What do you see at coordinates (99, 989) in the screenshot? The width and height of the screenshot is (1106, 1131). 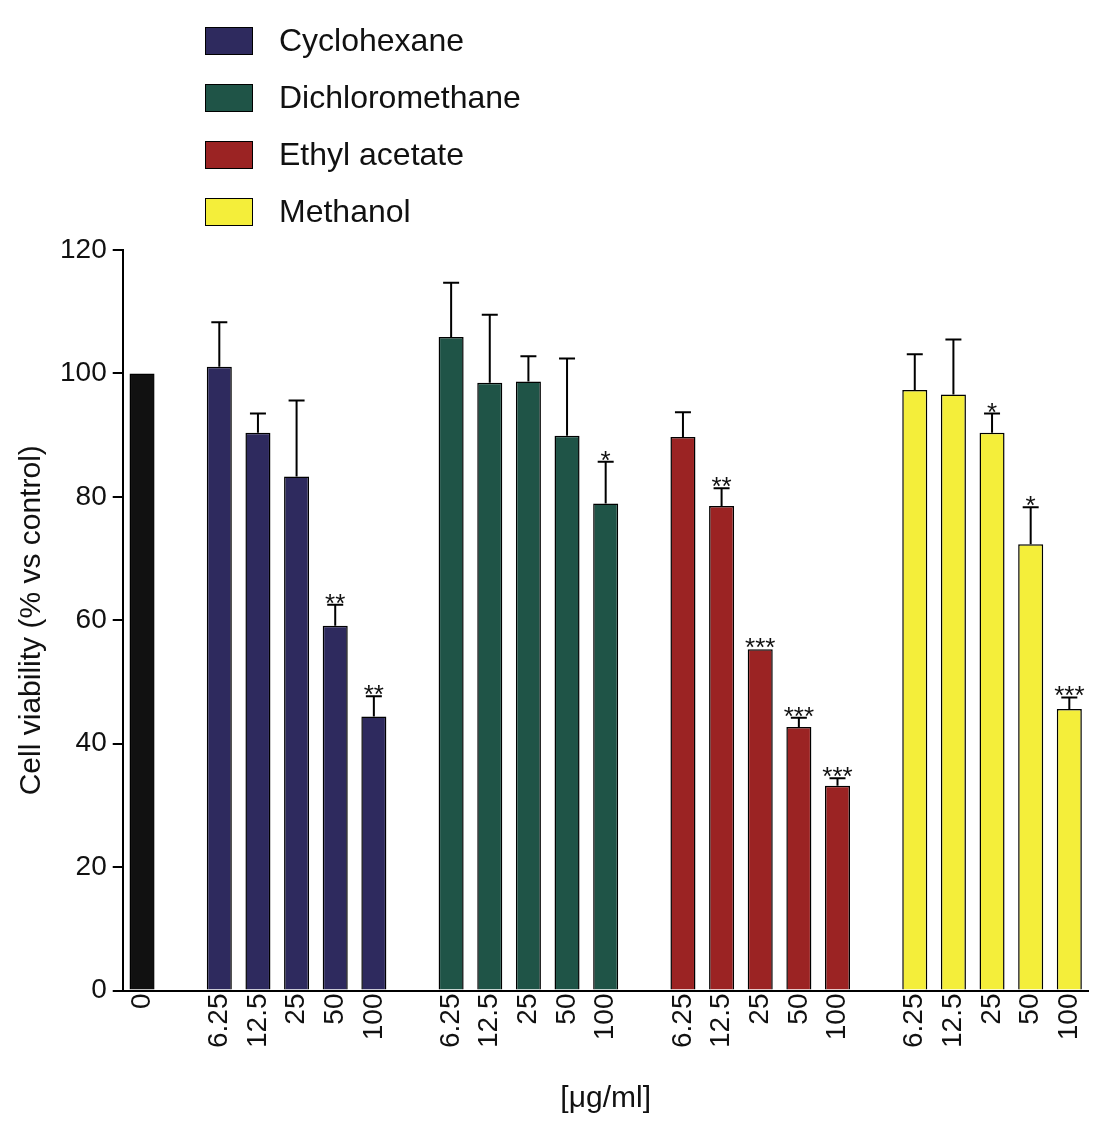 I see `y-tick-label: 0` at bounding box center [99, 989].